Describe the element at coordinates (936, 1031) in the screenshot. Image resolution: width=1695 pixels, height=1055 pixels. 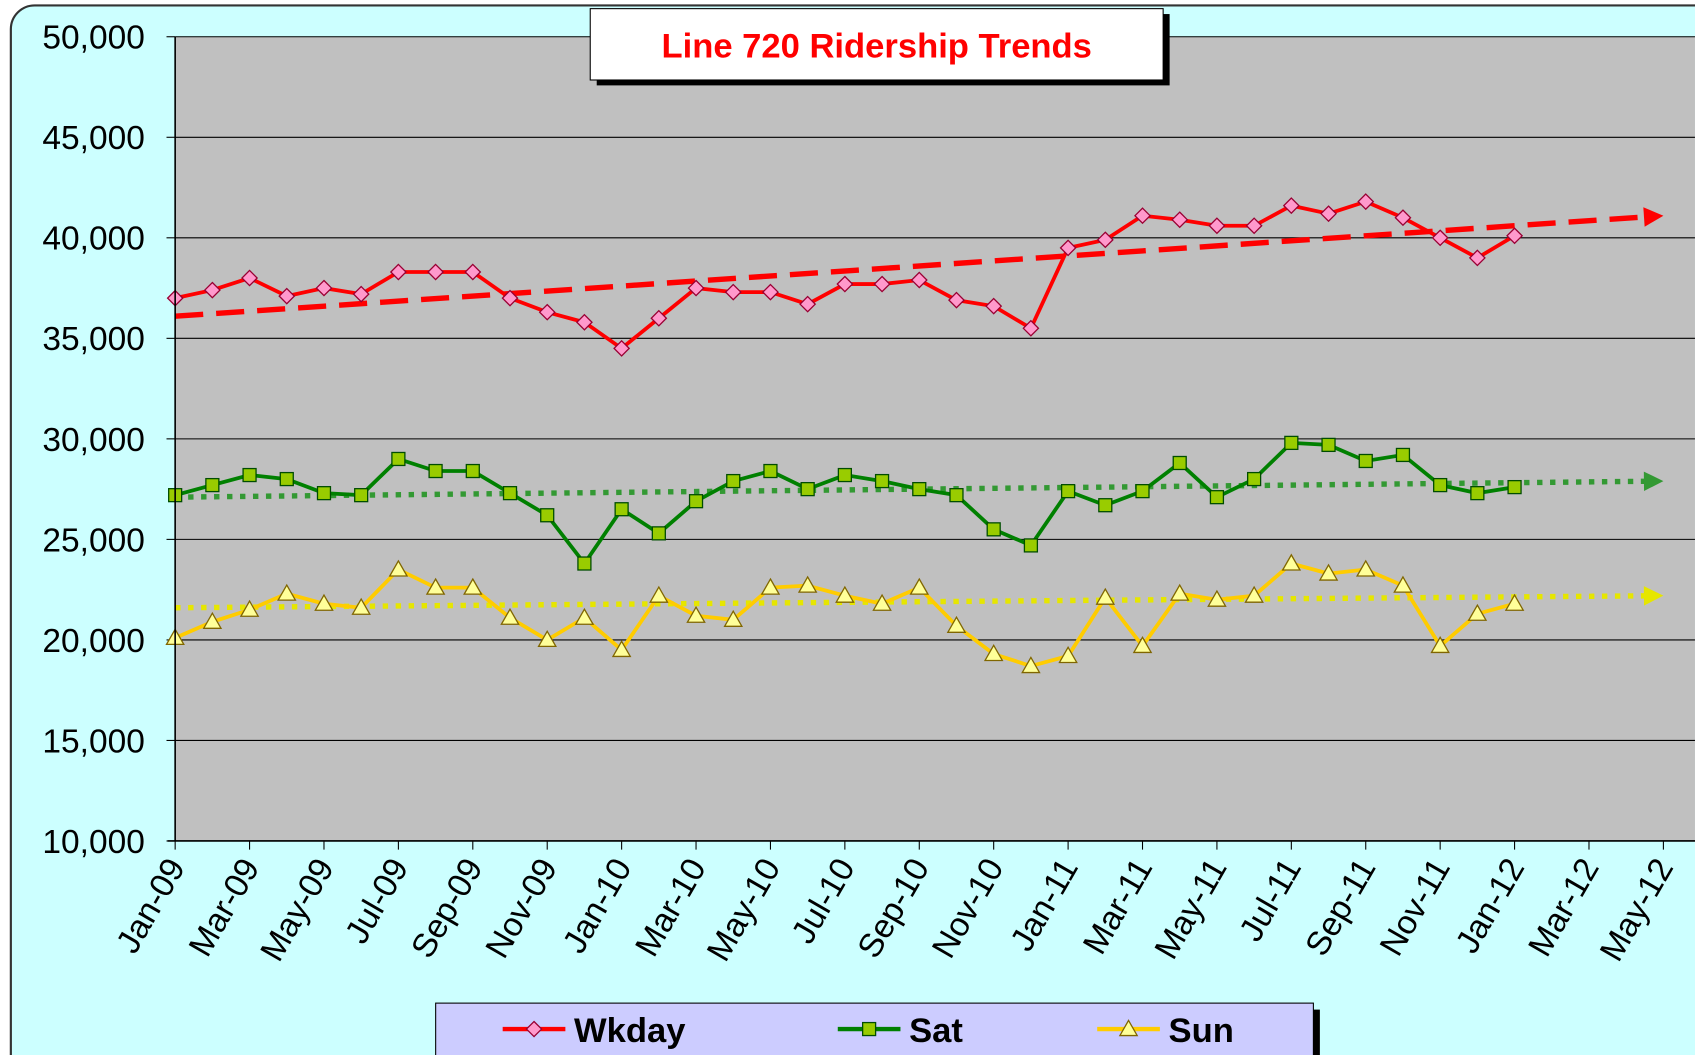
I see `legend-label: Sat` at that location.